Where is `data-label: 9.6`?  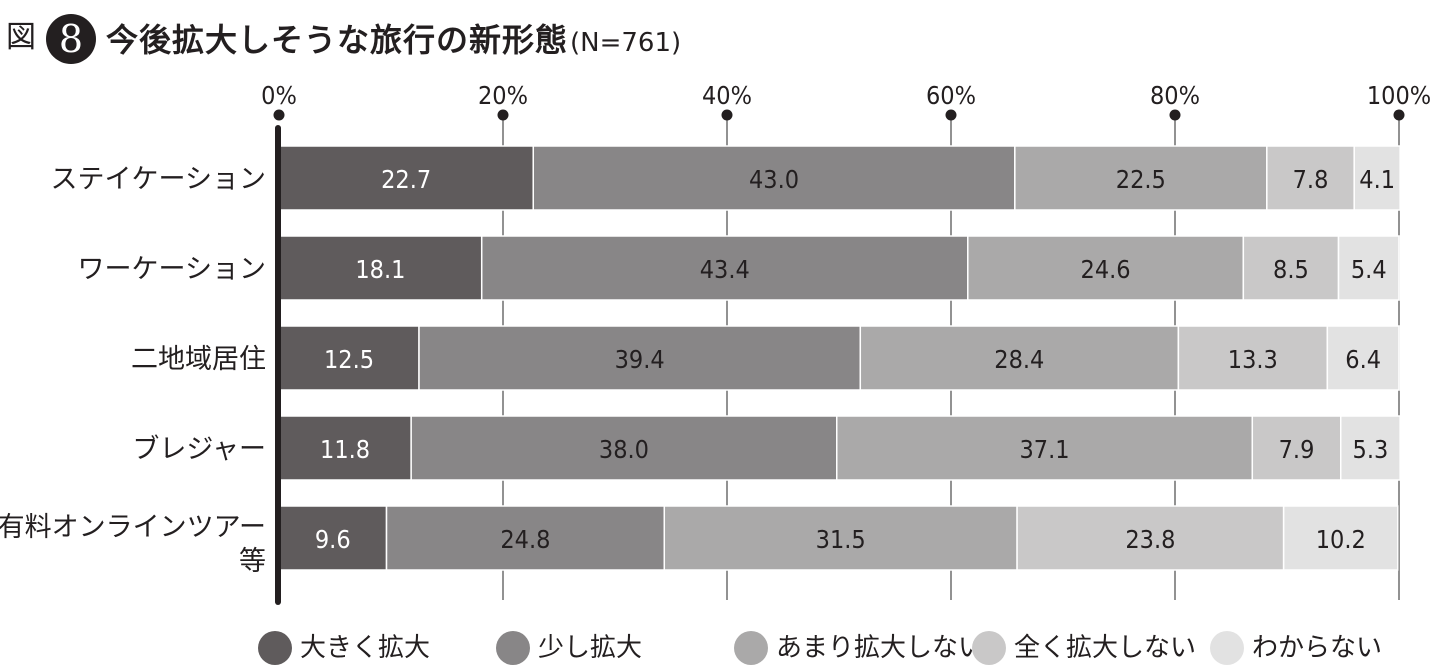 data-label: 9.6 is located at coordinates (333, 539).